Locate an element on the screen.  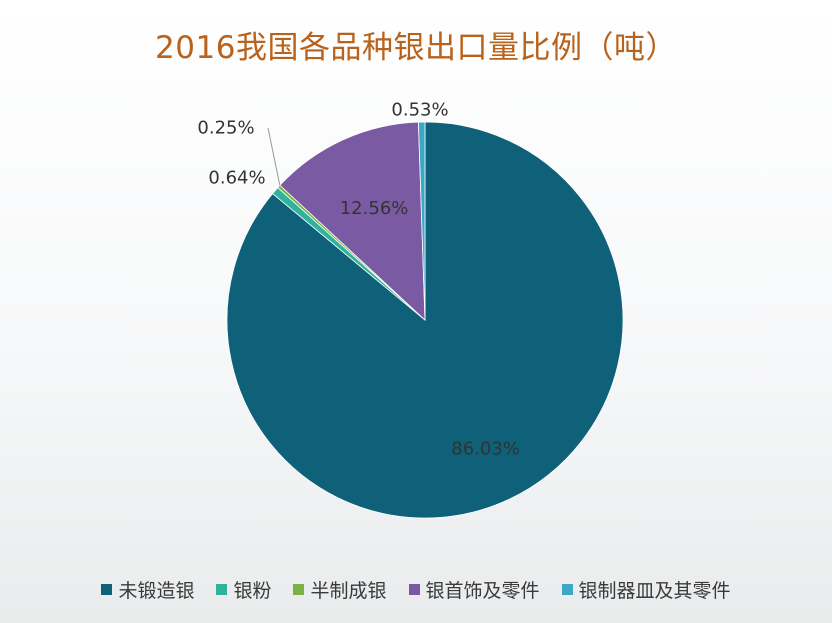
legend-item-2: 银粉 is located at coordinates (243, 589).